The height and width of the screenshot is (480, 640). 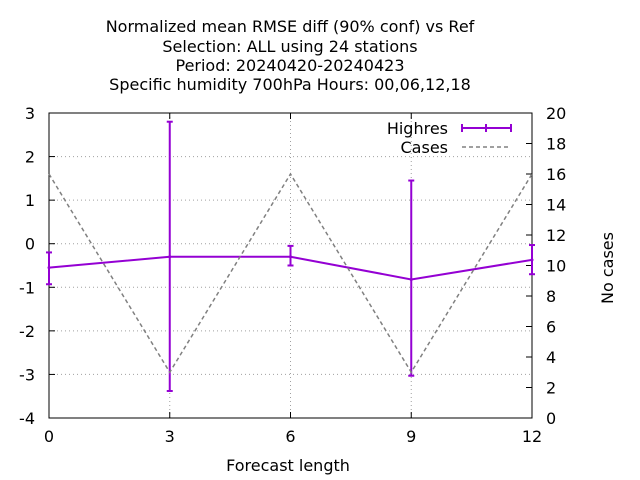 What do you see at coordinates (417, 128) in the screenshot?
I see `legend-label-highres: Highres` at bounding box center [417, 128].